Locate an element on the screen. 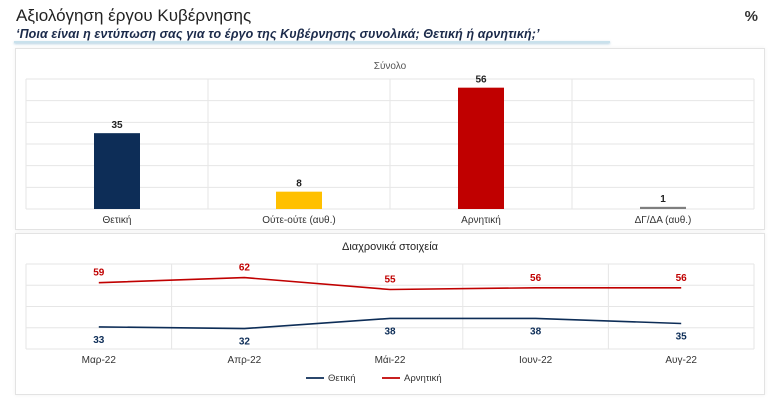  x-tick-label: Αυγ-22 is located at coordinates (681, 360).